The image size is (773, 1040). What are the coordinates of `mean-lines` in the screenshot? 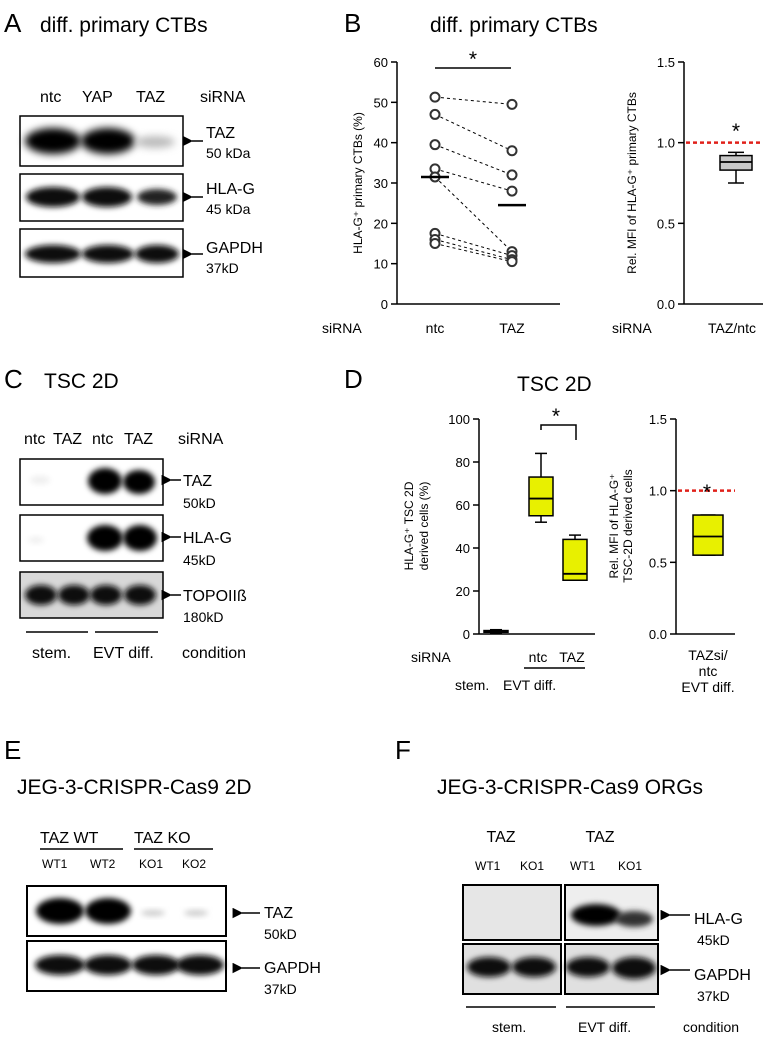 It's located at (473, 191).